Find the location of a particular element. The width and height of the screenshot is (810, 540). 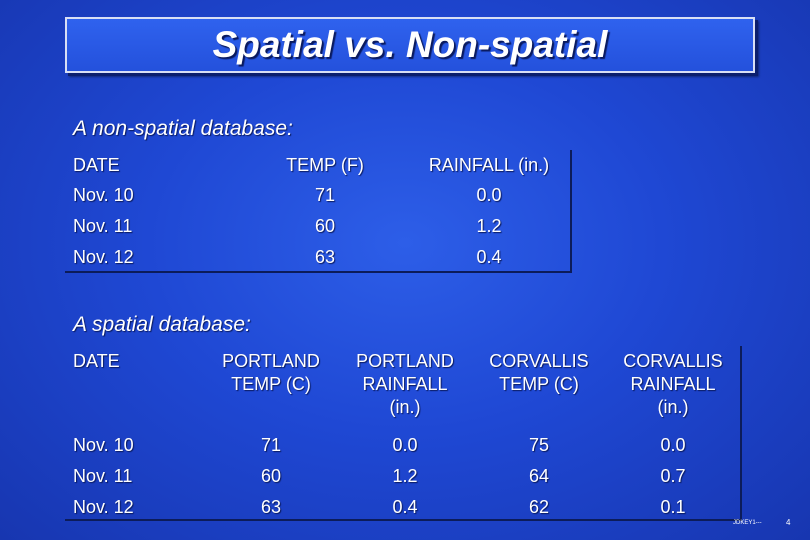

table-row: Nov. 10 71 0.0 is located at coordinates (318, 195).